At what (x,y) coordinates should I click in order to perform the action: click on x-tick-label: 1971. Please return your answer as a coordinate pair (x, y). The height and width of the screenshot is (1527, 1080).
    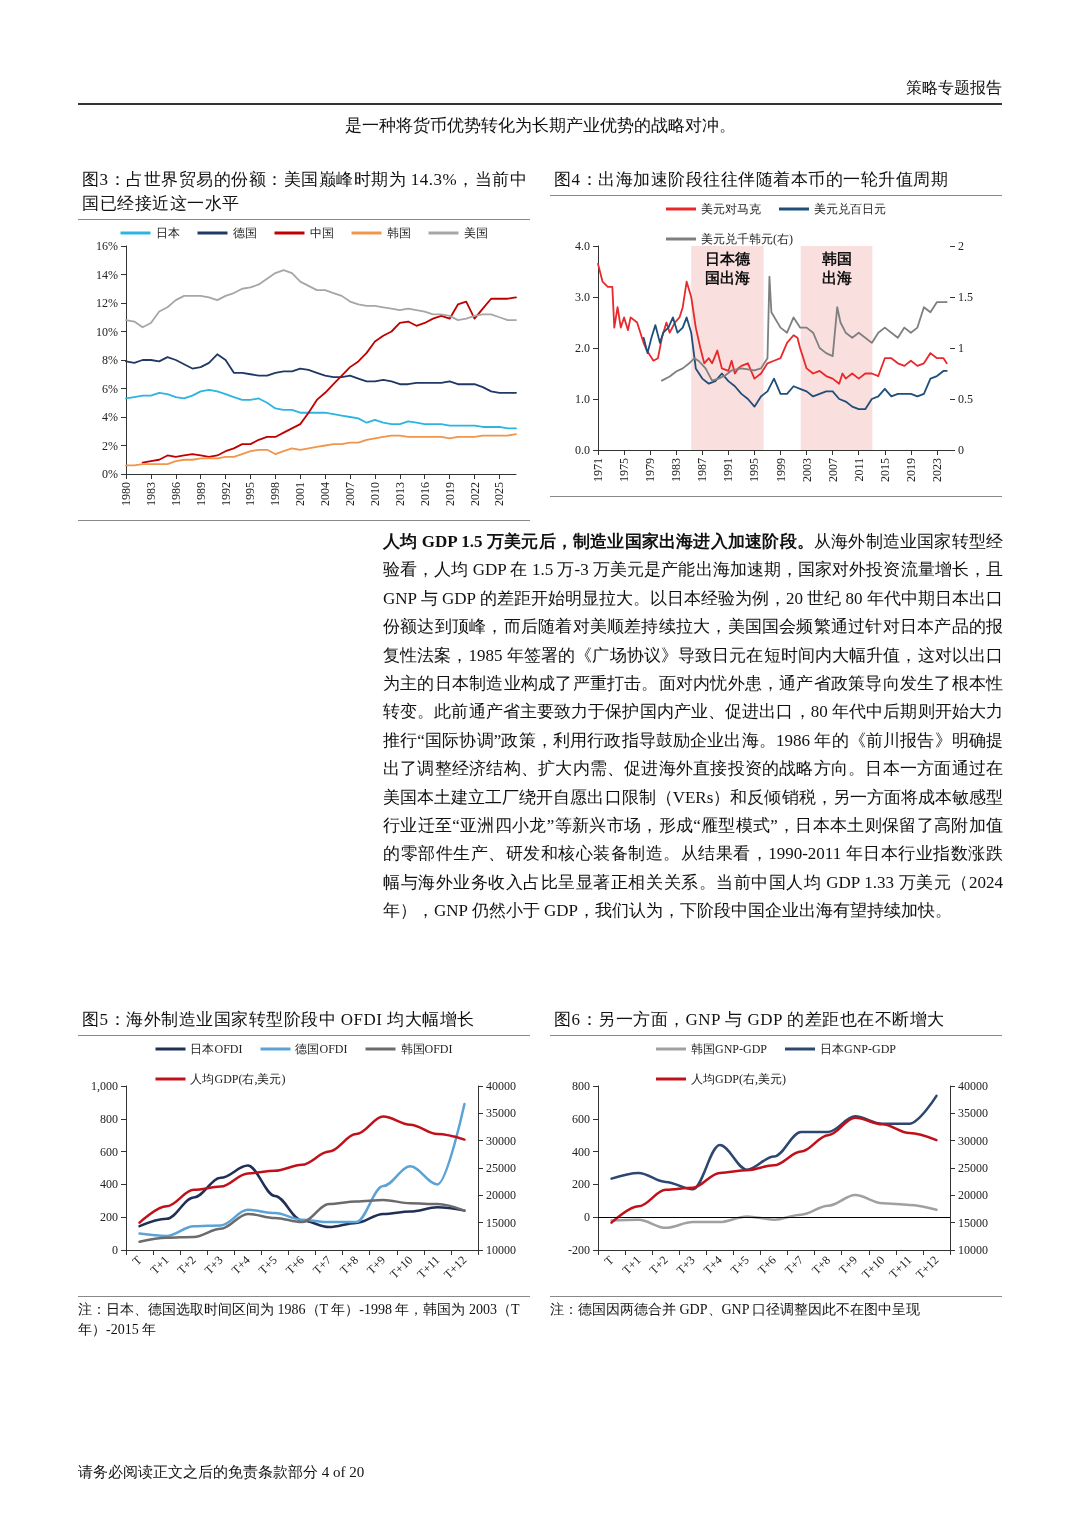
    Looking at the image, I should click on (598, 470).